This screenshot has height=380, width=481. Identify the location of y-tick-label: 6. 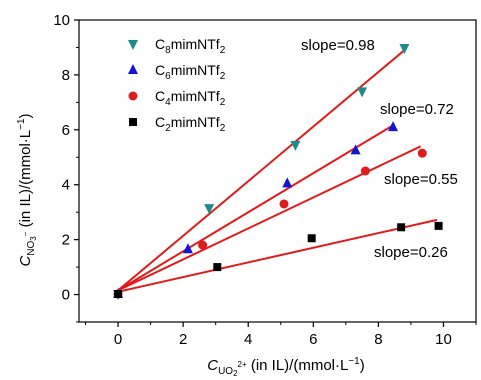
(66, 130).